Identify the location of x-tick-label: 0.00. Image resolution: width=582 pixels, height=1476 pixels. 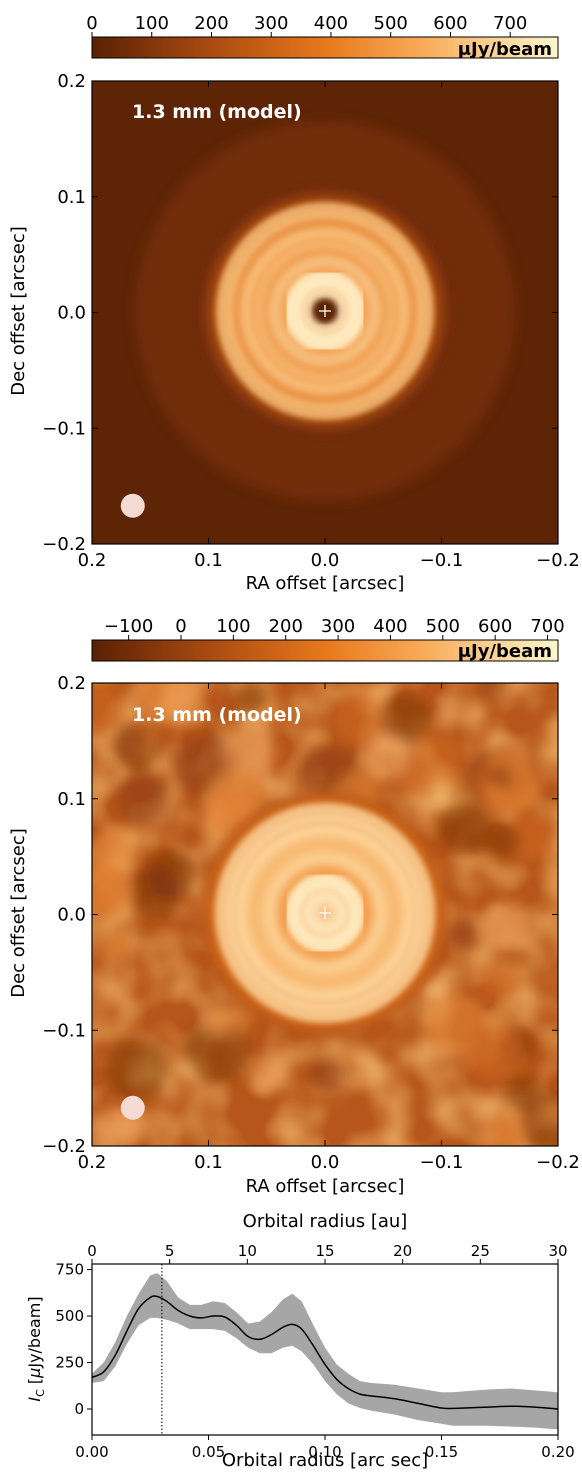
(91, 1452).